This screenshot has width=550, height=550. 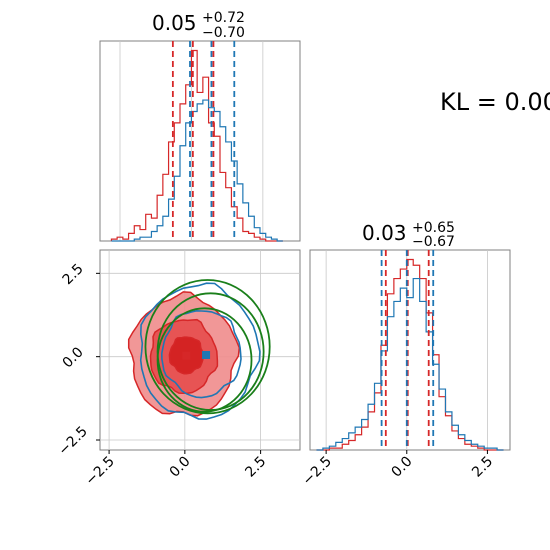 What do you see at coordinates (402, 467) in the screenshot?
I see `right-hist-xtick-label-1: 0.0` at bounding box center [402, 467].